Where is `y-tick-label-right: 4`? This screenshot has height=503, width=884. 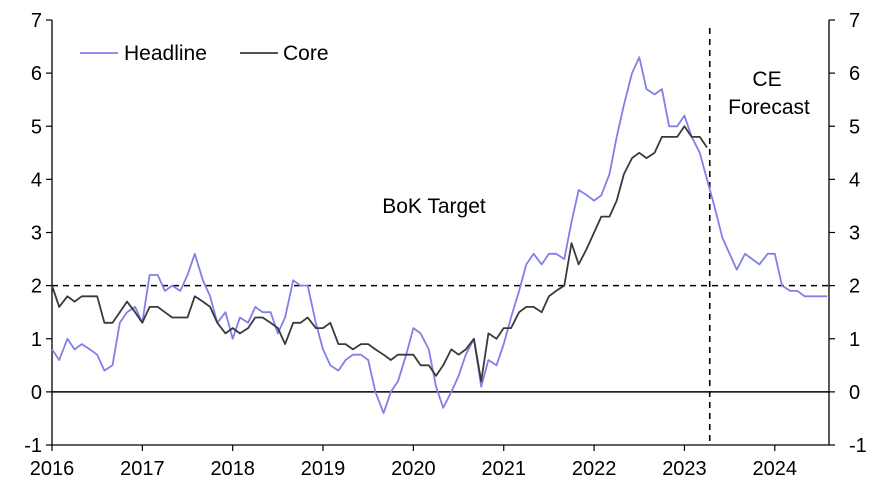 y-tick-label-right: 4 is located at coordinates (854, 180).